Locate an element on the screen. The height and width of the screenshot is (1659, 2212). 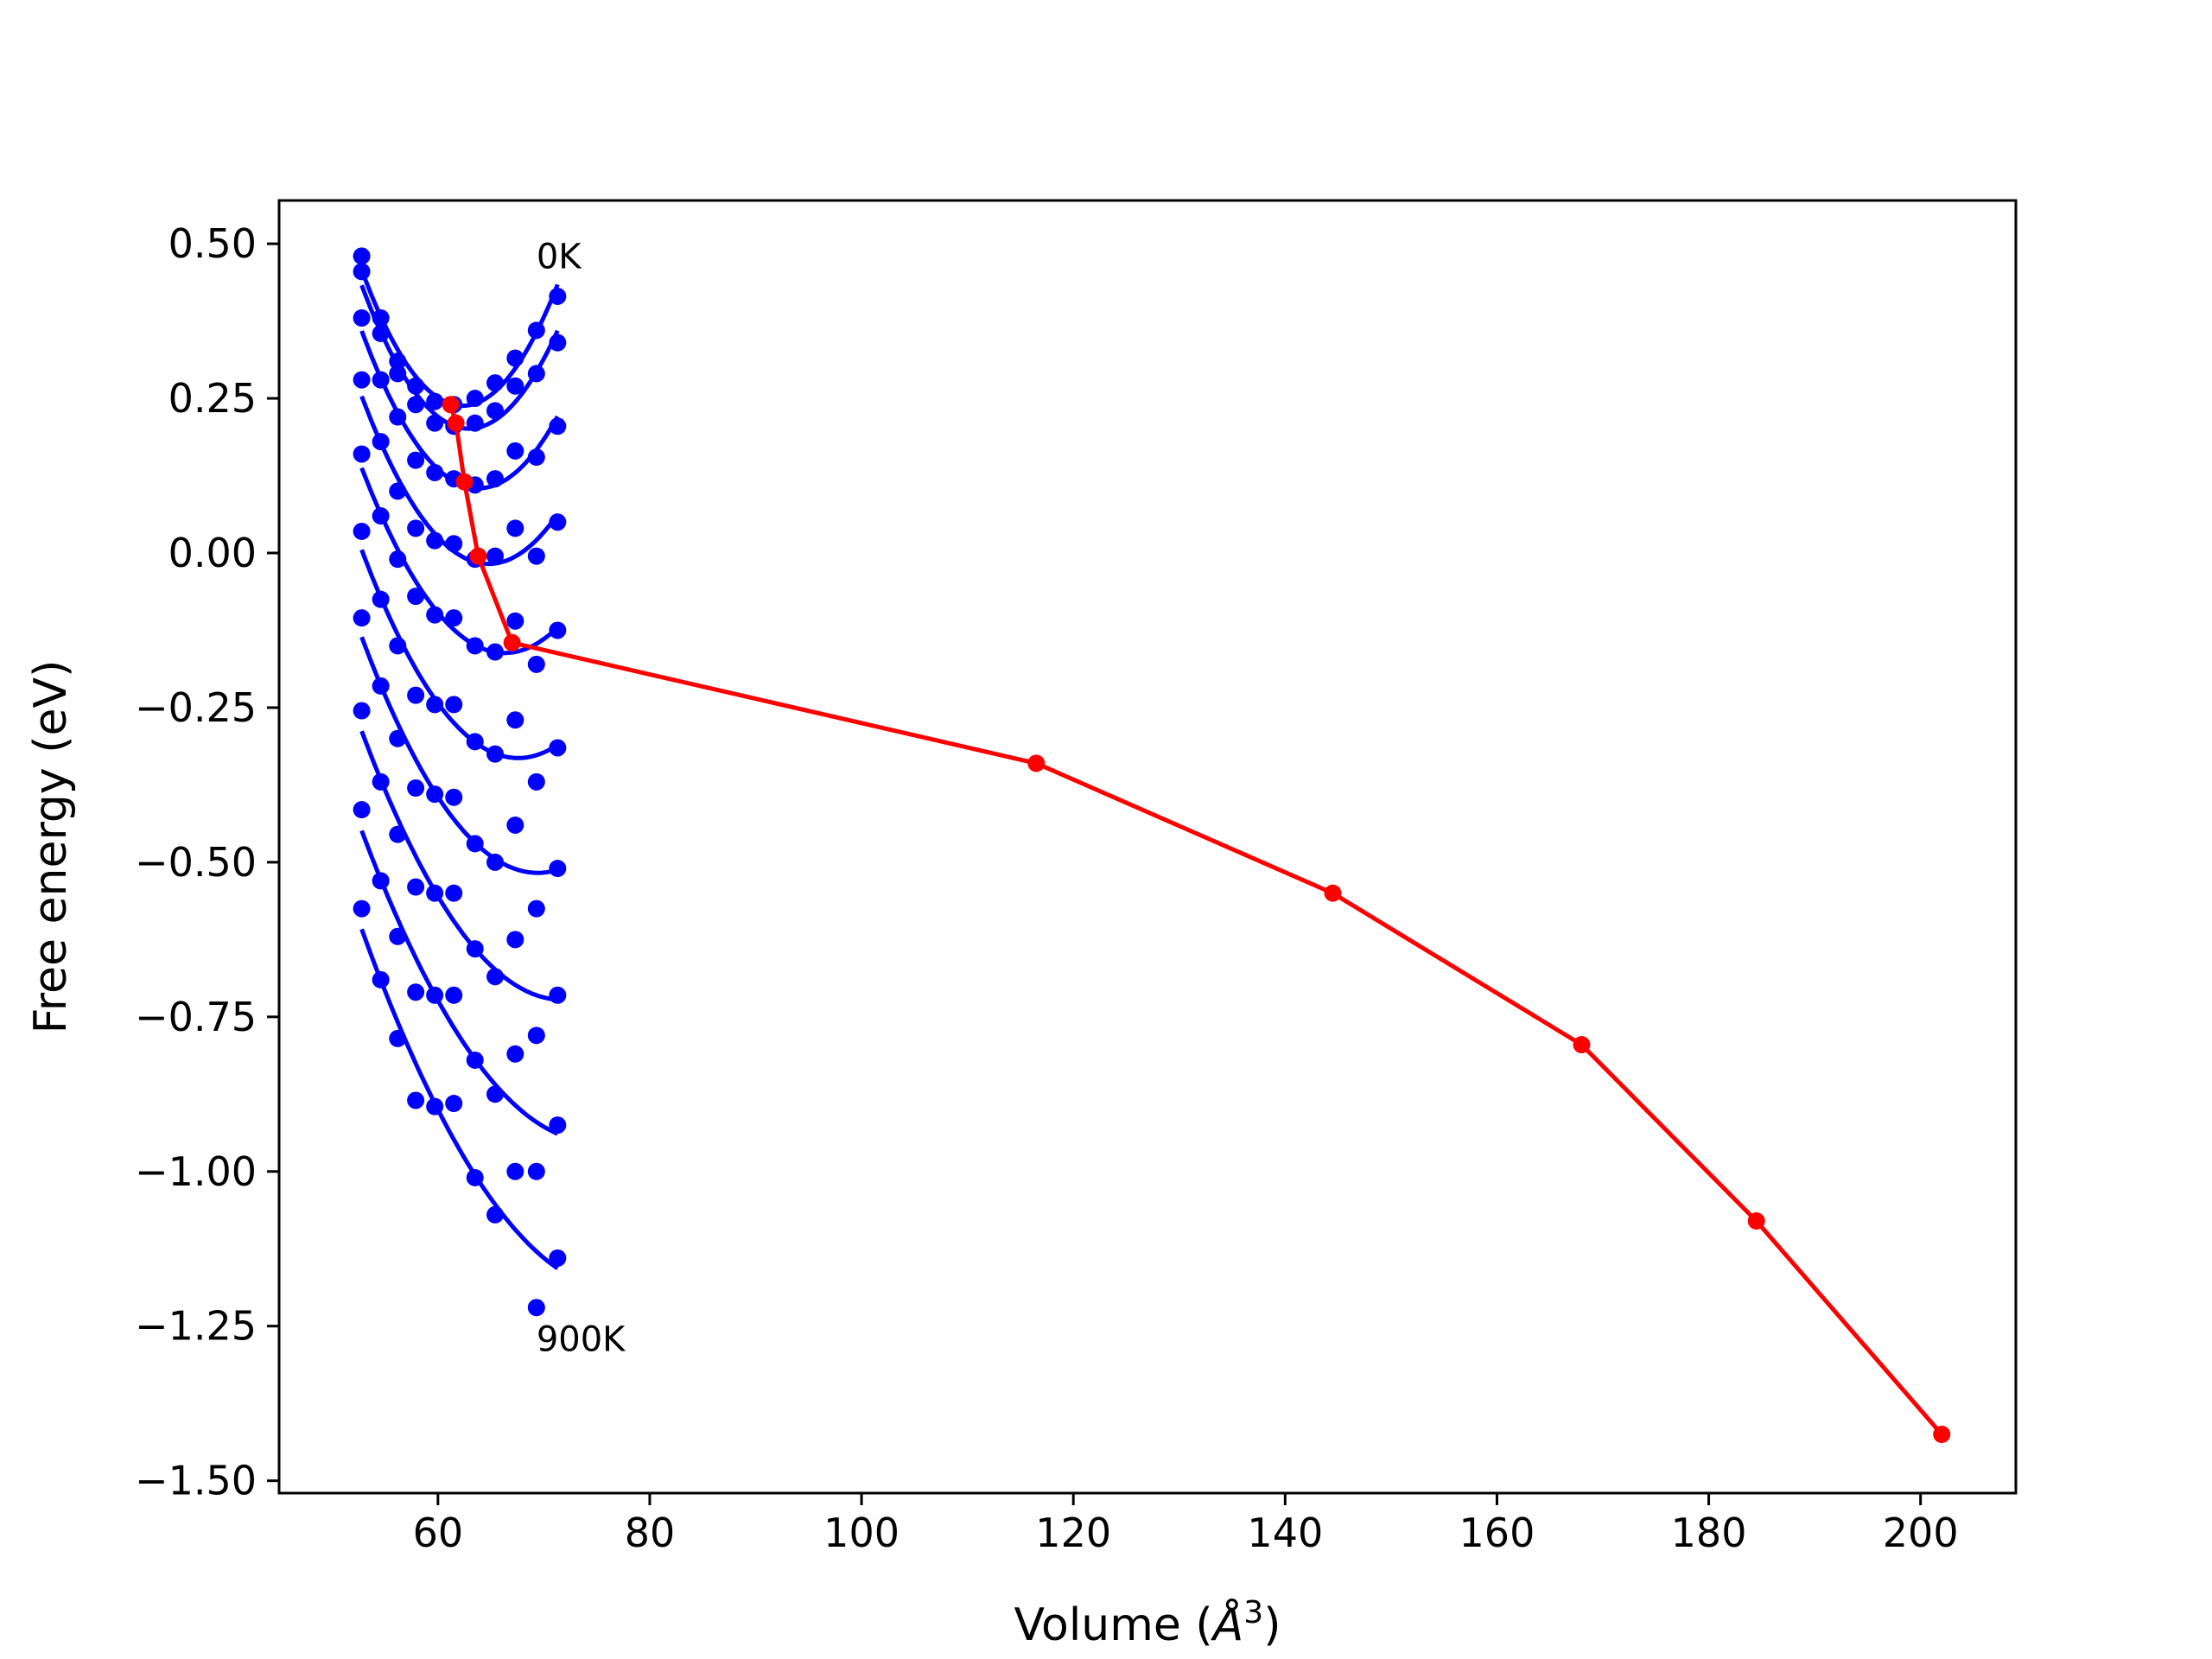
isotherm-points is located at coordinates (460, 782).